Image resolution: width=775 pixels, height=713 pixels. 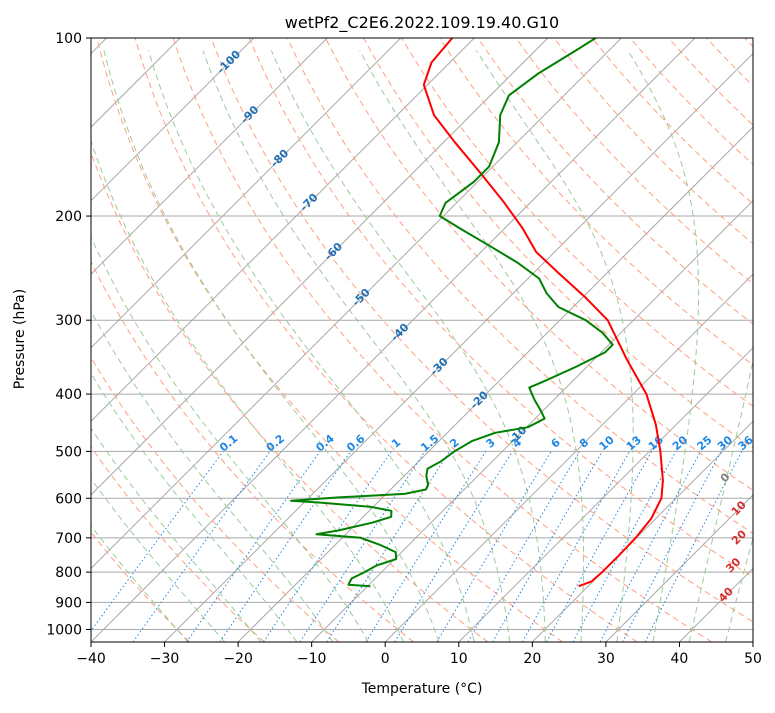 I want to click on mixing-ratio-label: 1, so click(x=396, y=443).